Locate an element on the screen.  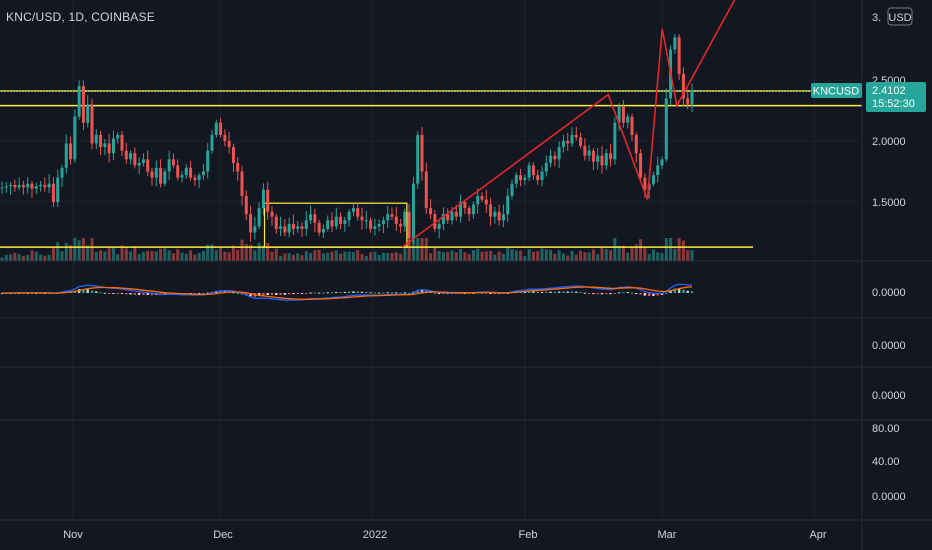
currency-badge is located at coordinates (900, 16).